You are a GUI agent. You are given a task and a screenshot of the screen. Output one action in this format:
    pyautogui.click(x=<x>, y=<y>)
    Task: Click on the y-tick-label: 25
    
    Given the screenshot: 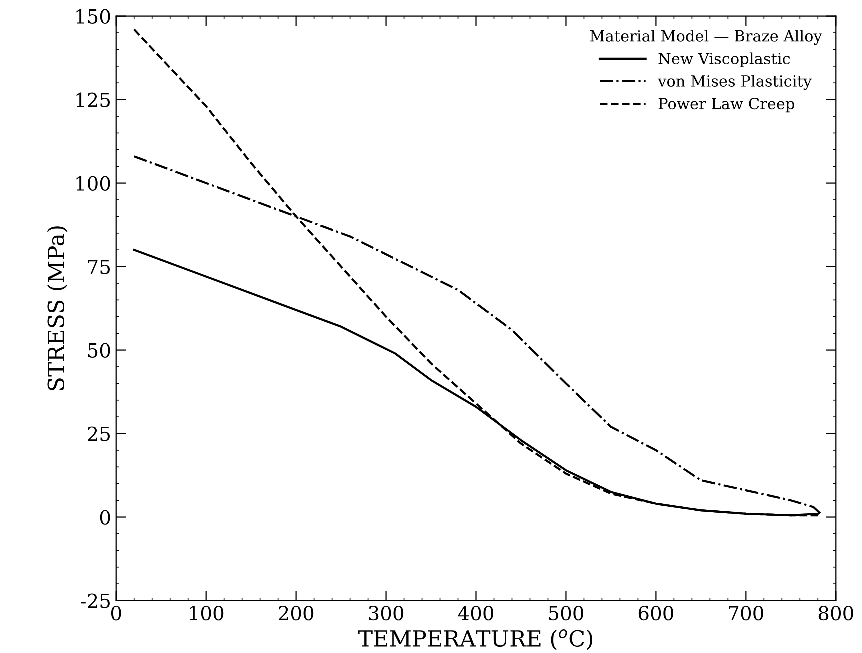 What is the action you would take?
    pyautogui.click(x=99, y=434)
    